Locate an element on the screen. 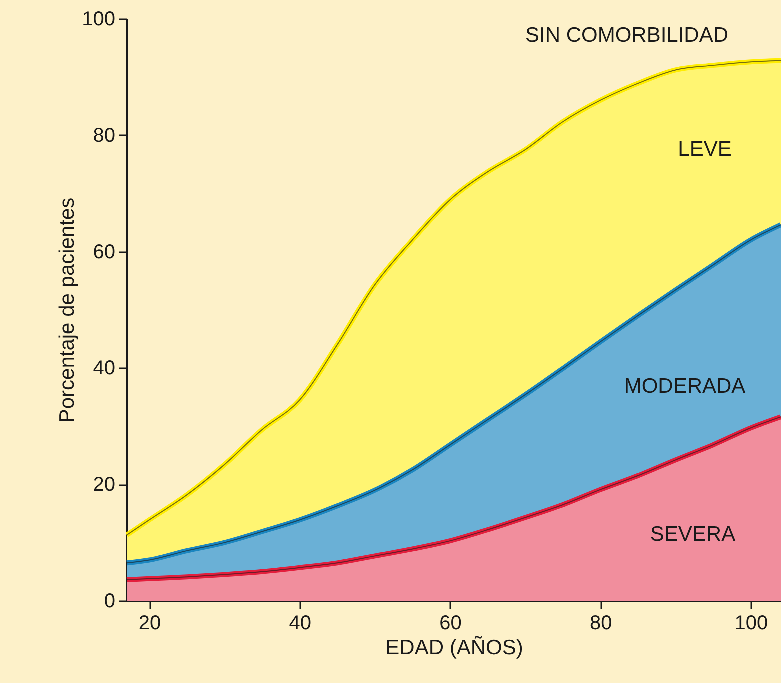 The image size is (781, 683). x-tick-label: 100 is located at coordinates (751, 623).